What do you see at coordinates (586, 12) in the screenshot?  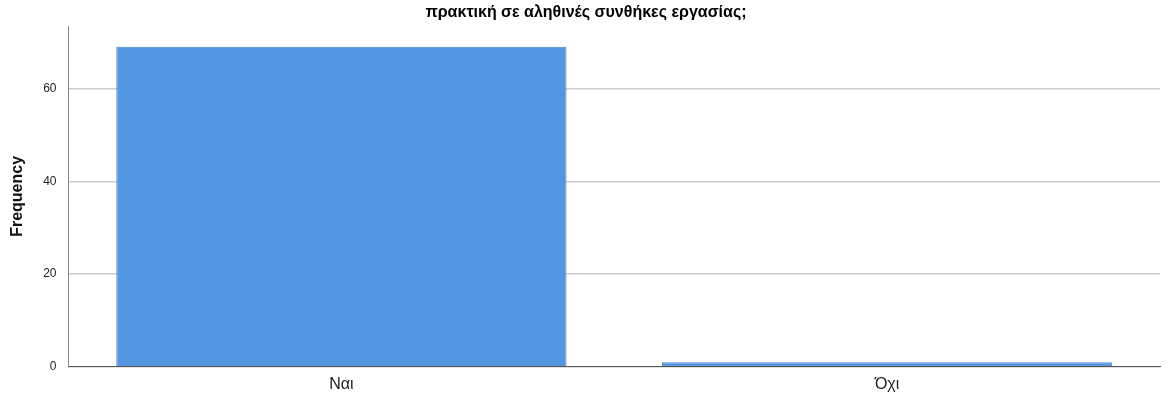 I see `chart-title: πρακτική σε αληθινές συνθήκες εργασίας;` at bounding box center [586, 12].